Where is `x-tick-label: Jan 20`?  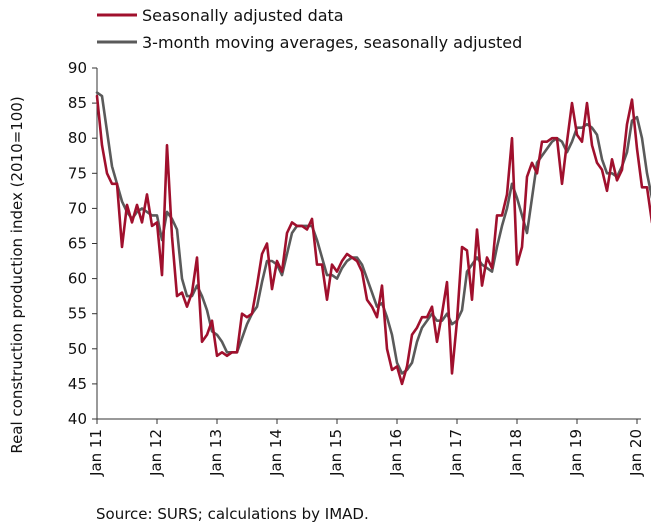 x-tick-label: Jan 20 is located at coordinates (636, 453).